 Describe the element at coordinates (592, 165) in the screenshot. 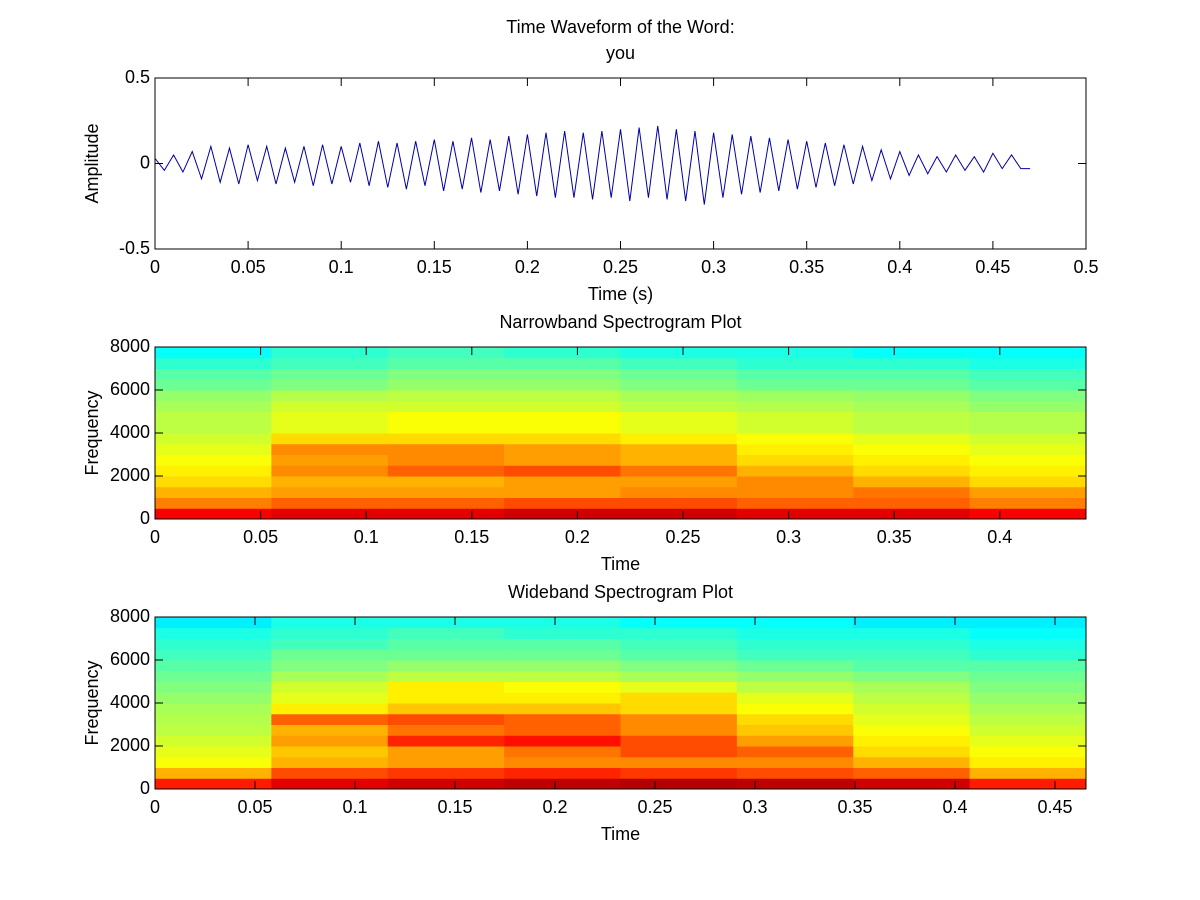

I see `waveform-line` at that location.